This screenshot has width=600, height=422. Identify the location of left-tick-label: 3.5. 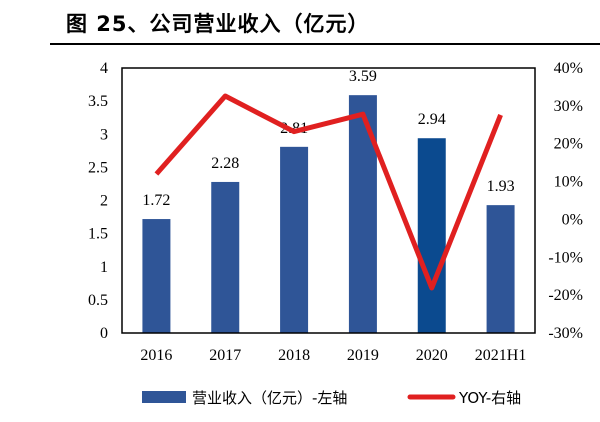
(98, 101).